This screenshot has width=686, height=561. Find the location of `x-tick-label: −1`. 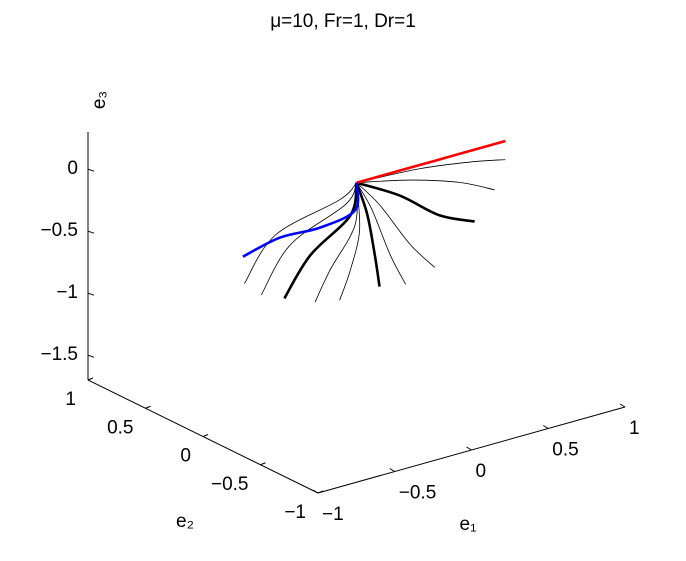

x-tick-label: −1 is located at coordinates (333, 514).